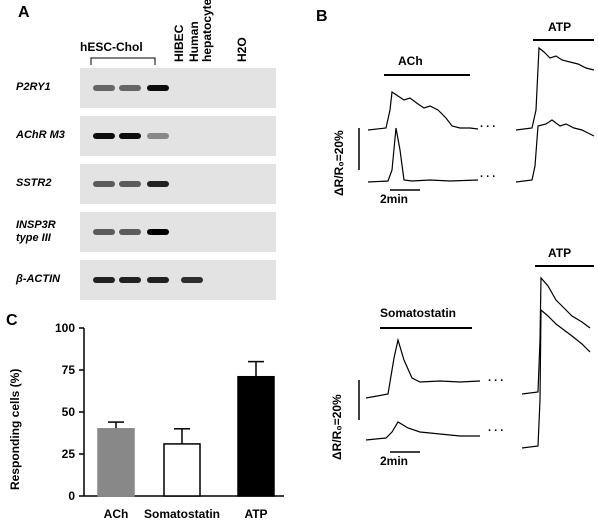 This screenshot has height=531, width=598. Describe the element at coordinates (182, 514) in the screenshot. I see `category-label: Somatostatin` at that location.